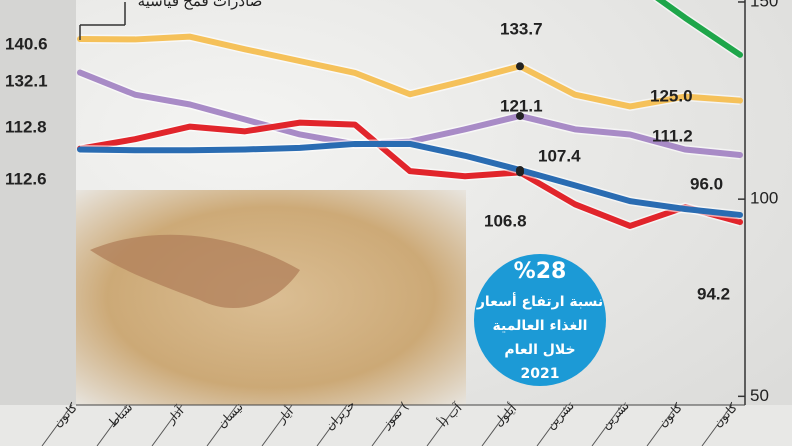 The width and height of the screenshot is (792, 446). What do you see at coordinates (38, 223) in the screenshot?
I see `left-panel` at bounding box center [38, 223].